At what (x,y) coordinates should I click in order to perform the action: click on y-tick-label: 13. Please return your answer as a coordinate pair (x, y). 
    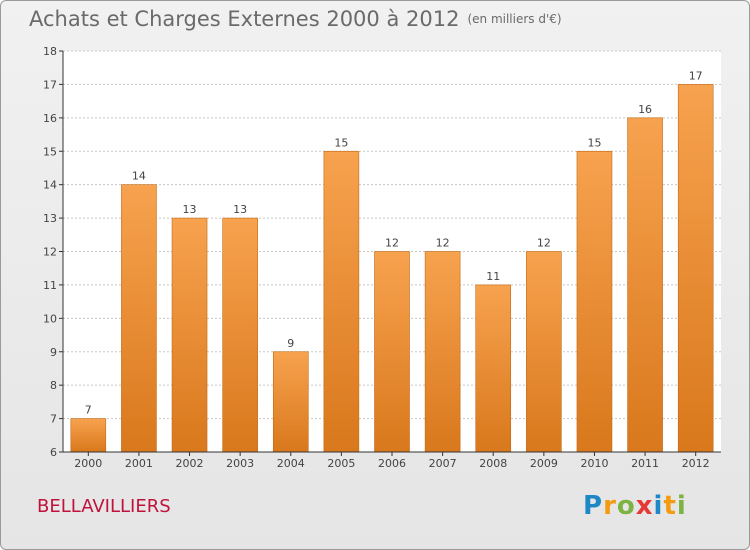
    Looking at the image, I should click on (50, 218).